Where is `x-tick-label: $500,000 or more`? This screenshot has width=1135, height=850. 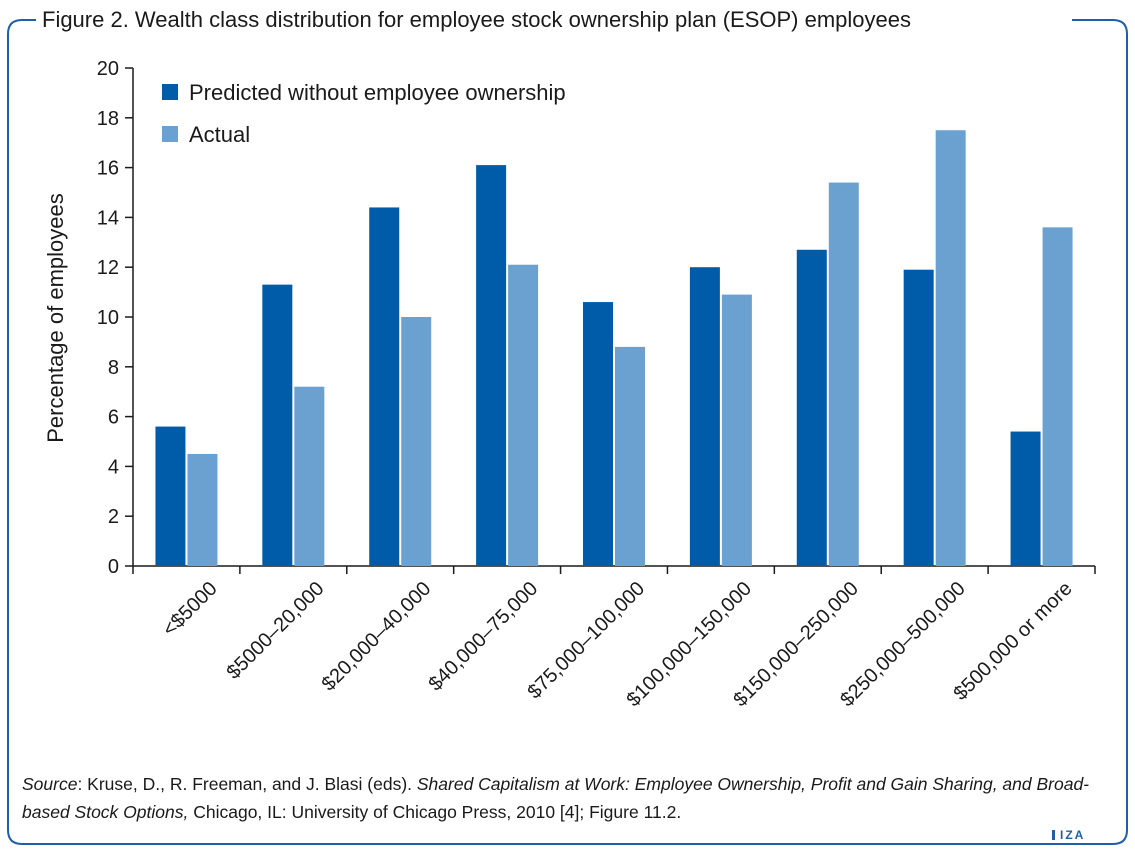 x-tick-label: $500,000 or more is located at coordinates (1013, 641).